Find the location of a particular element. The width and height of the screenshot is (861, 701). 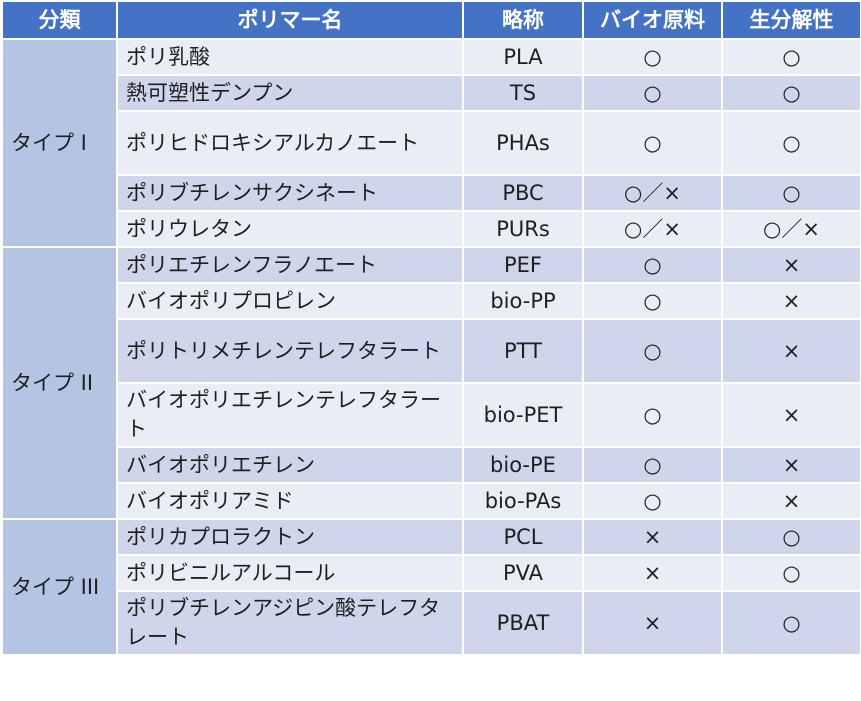

header-biodegradable: 生分解性 is located at coordinates (791, 20).